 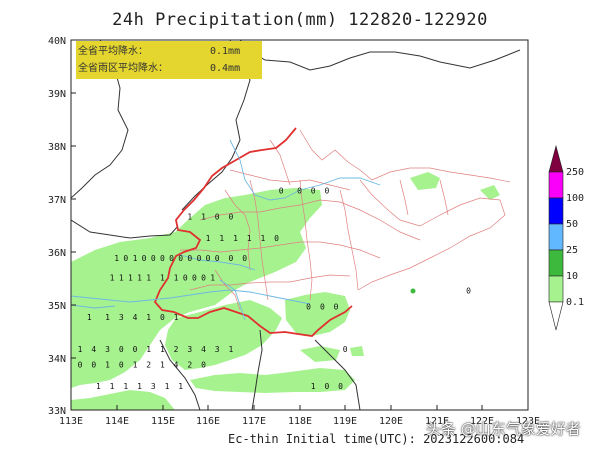 What do you see at coordinates (575, 198) in the screenshot?
I see `legend-label: 100` at bounding box center [575, 198].